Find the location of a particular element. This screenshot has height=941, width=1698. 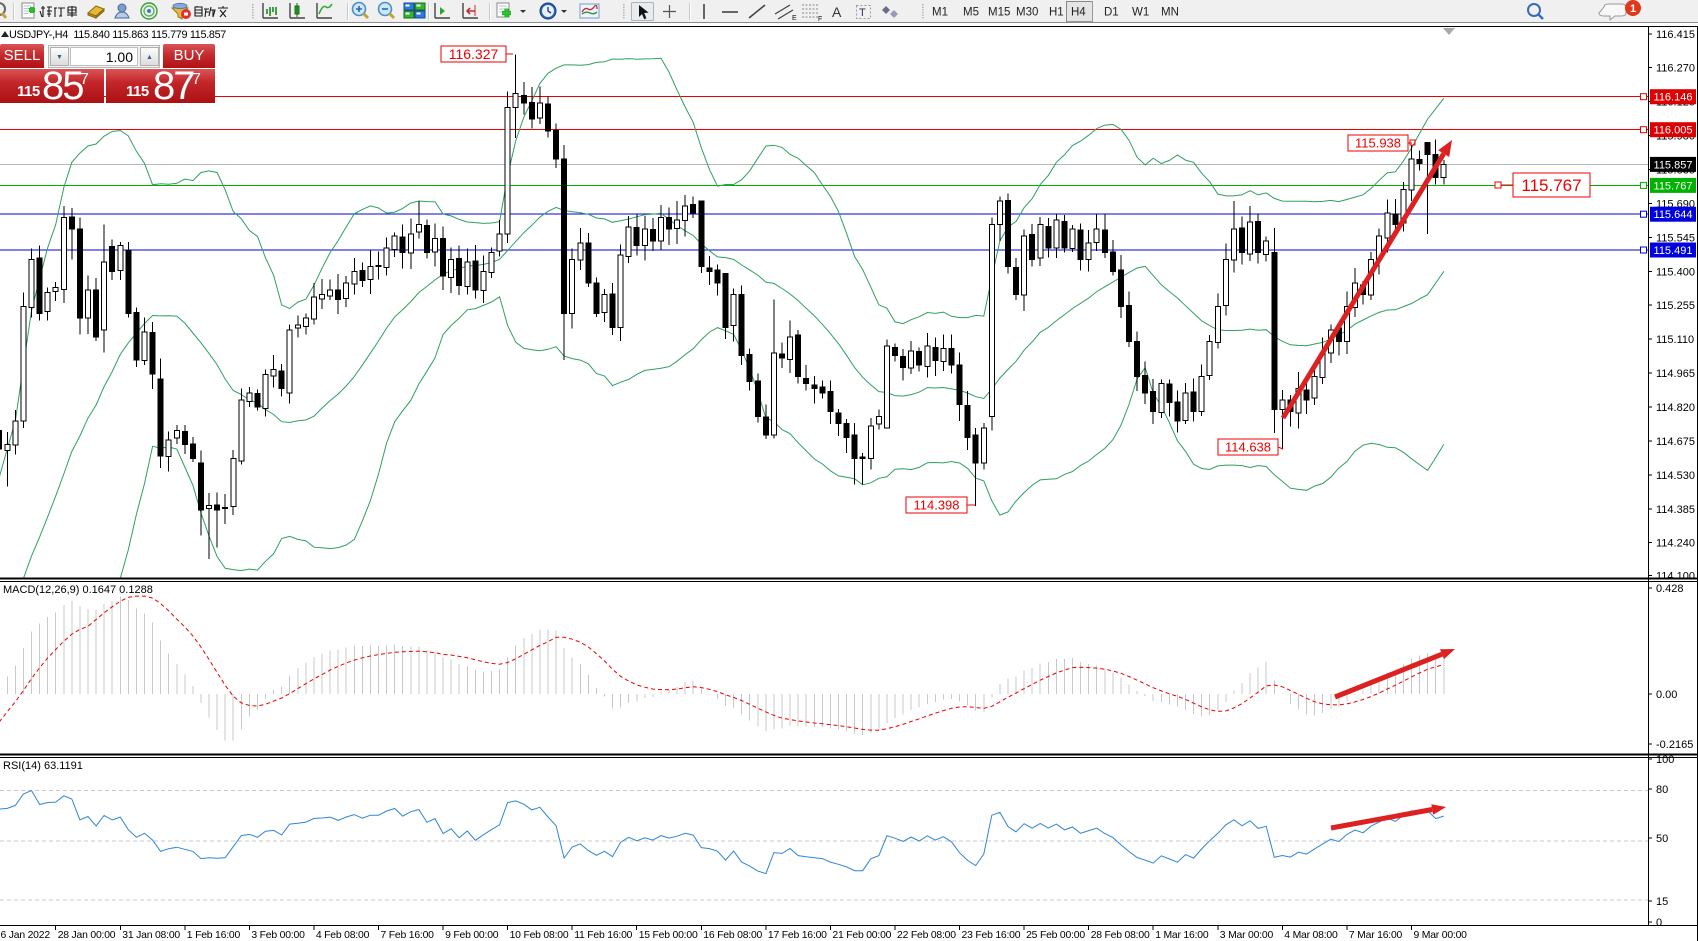

svg-text: 31 Jan 08:00 is located at coordinates (151, 935).